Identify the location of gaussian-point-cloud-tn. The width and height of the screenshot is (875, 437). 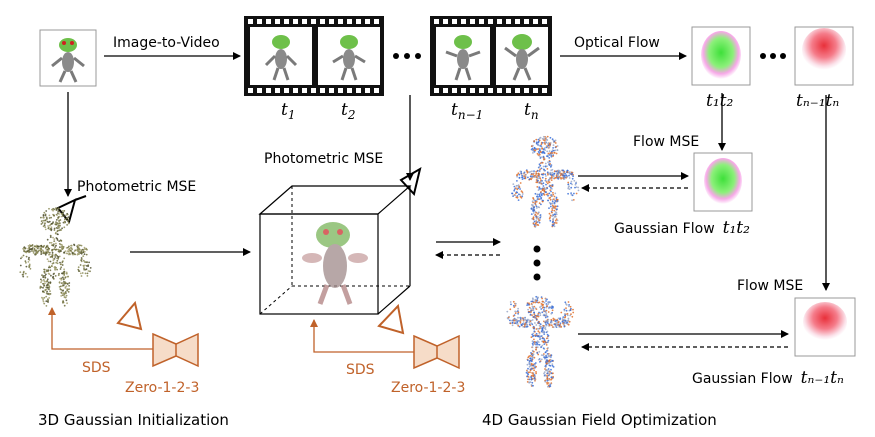
(540, 341).